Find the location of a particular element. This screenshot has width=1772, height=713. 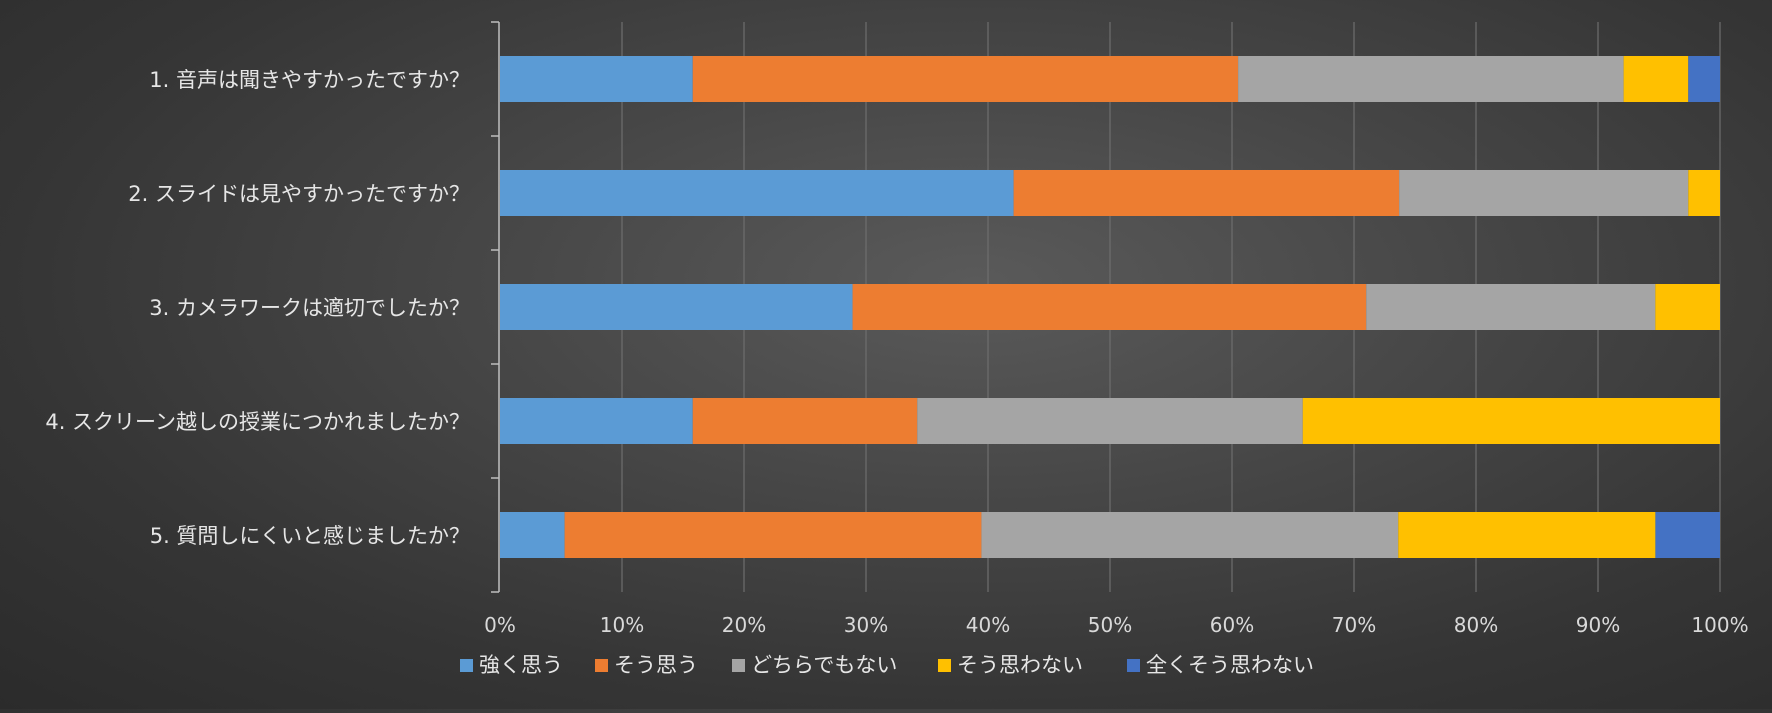

x-tick-label: 90% is located at coordinates (1598, 625).